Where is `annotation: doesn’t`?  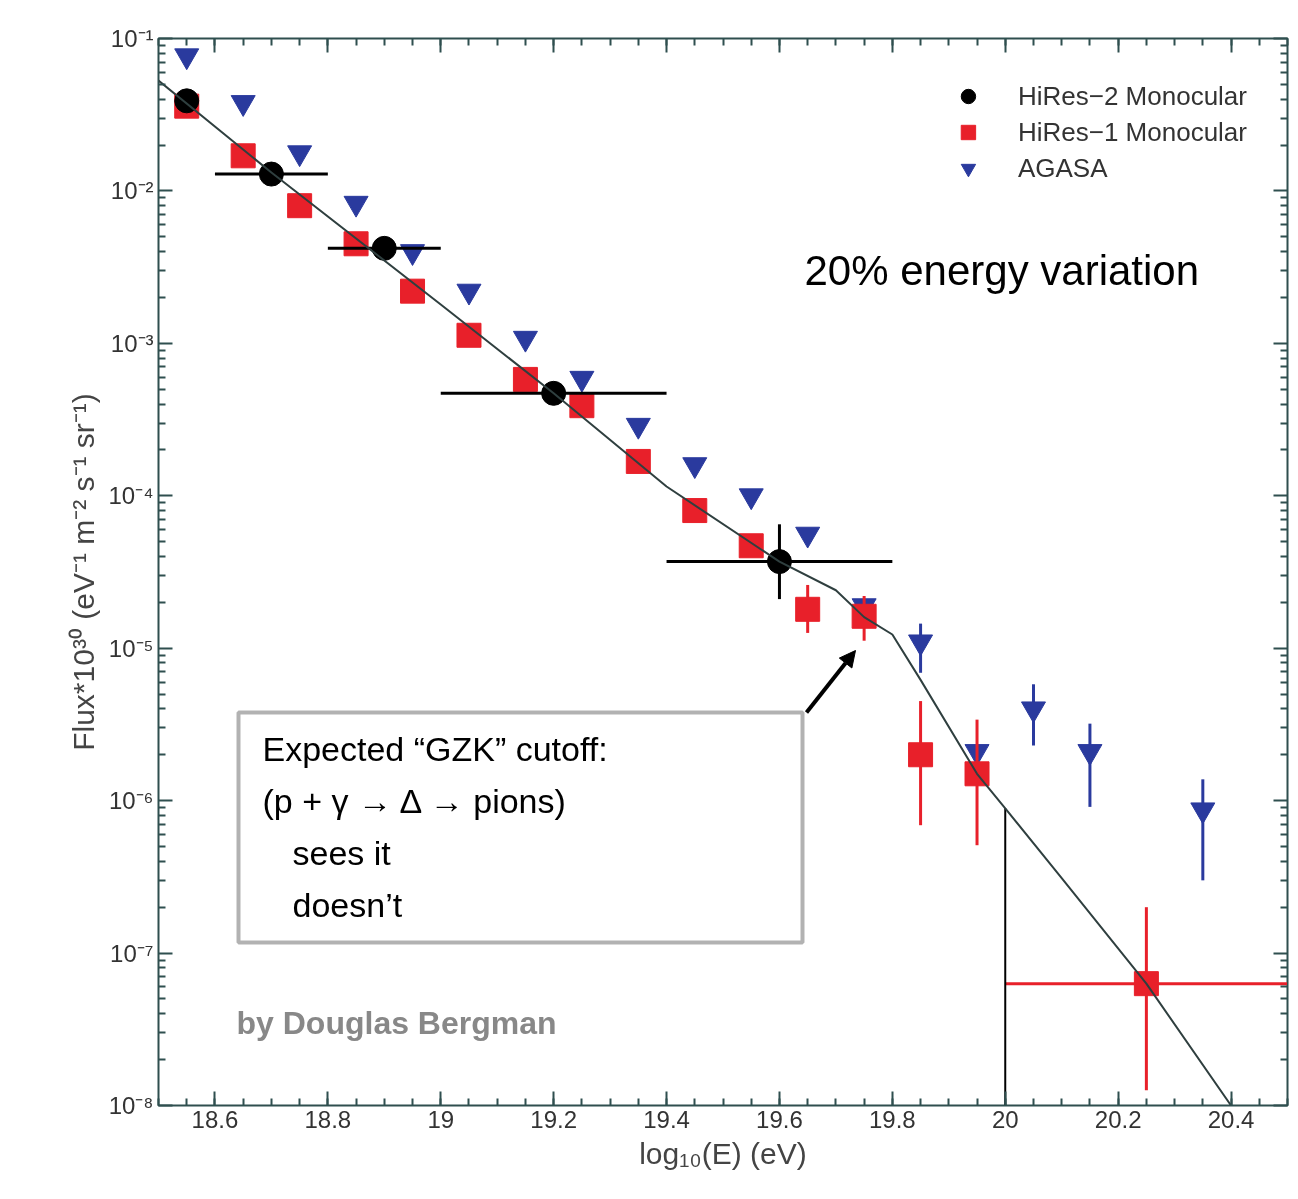
annotation: doesn’t is located at coordinates (347, 904).